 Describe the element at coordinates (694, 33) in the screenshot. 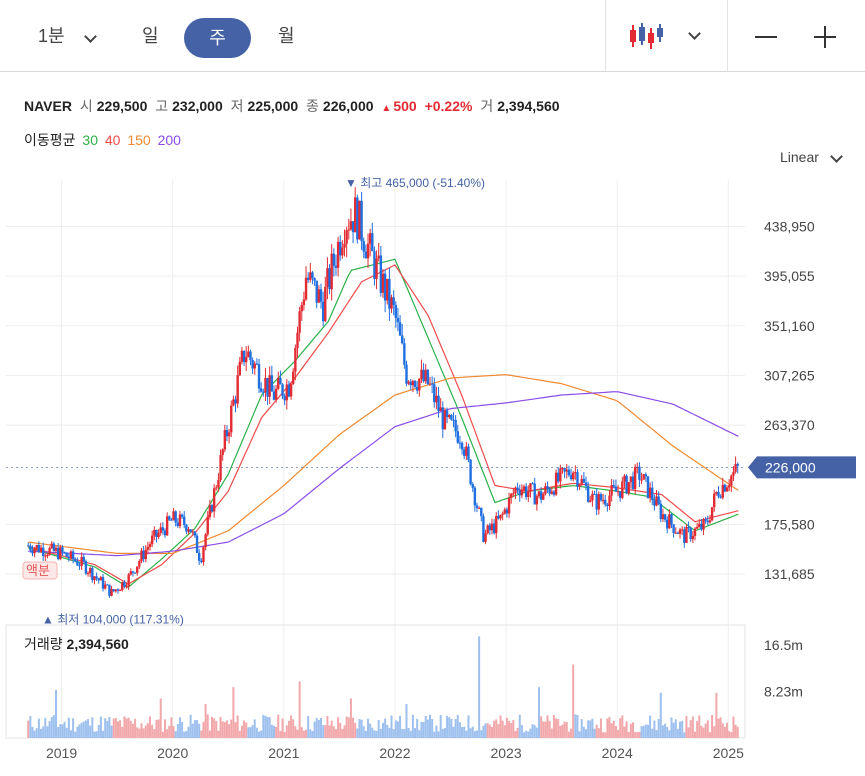

I see `chart-type-chevron-icon` at that location.